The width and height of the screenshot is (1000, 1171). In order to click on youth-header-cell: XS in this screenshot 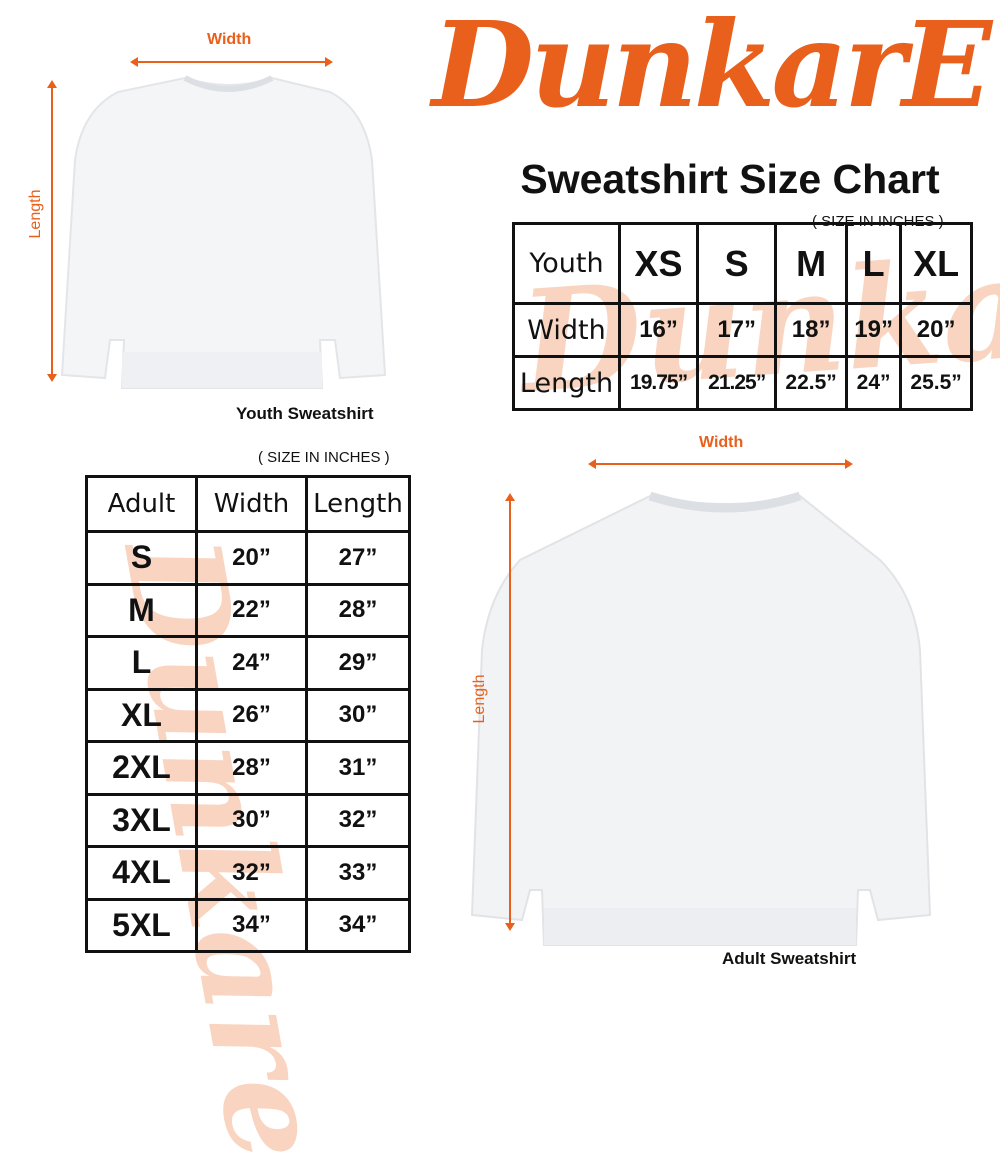, I will do `click(658, 263)`.